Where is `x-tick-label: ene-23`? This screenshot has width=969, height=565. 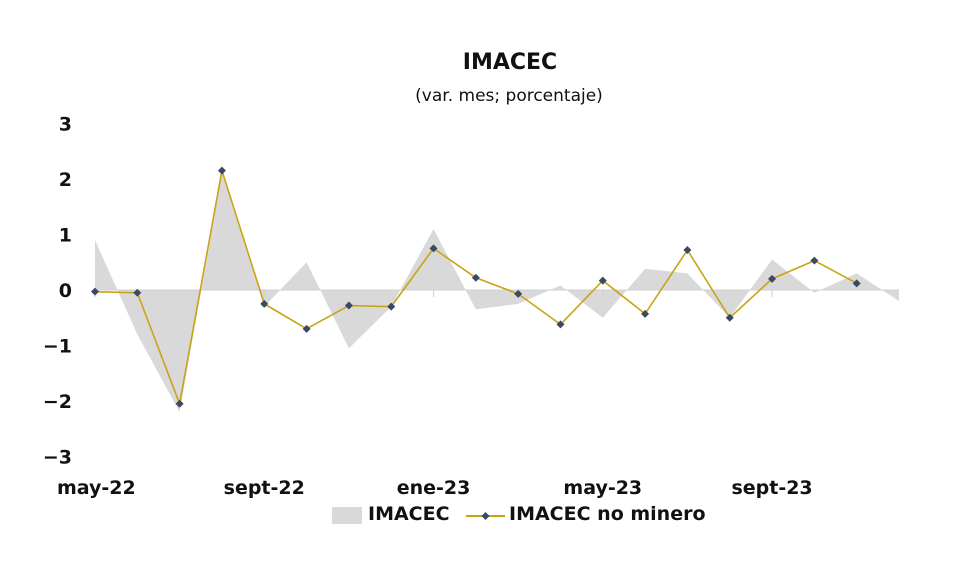 x-tick-label: ene-23 is located at coordinates (434, 488).